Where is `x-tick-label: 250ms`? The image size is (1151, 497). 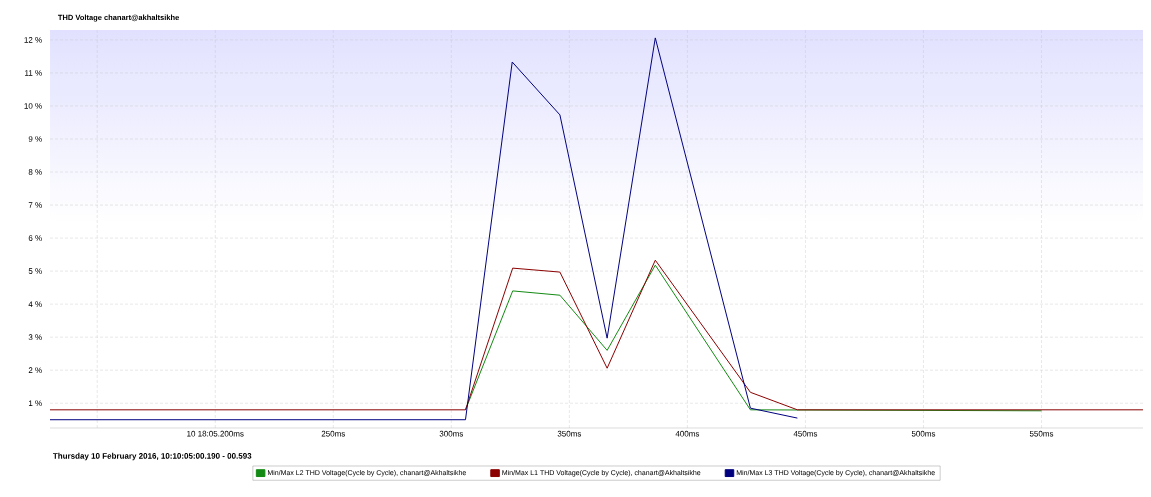 x-tick-label: 250ms is located at coordinates (333, 433).